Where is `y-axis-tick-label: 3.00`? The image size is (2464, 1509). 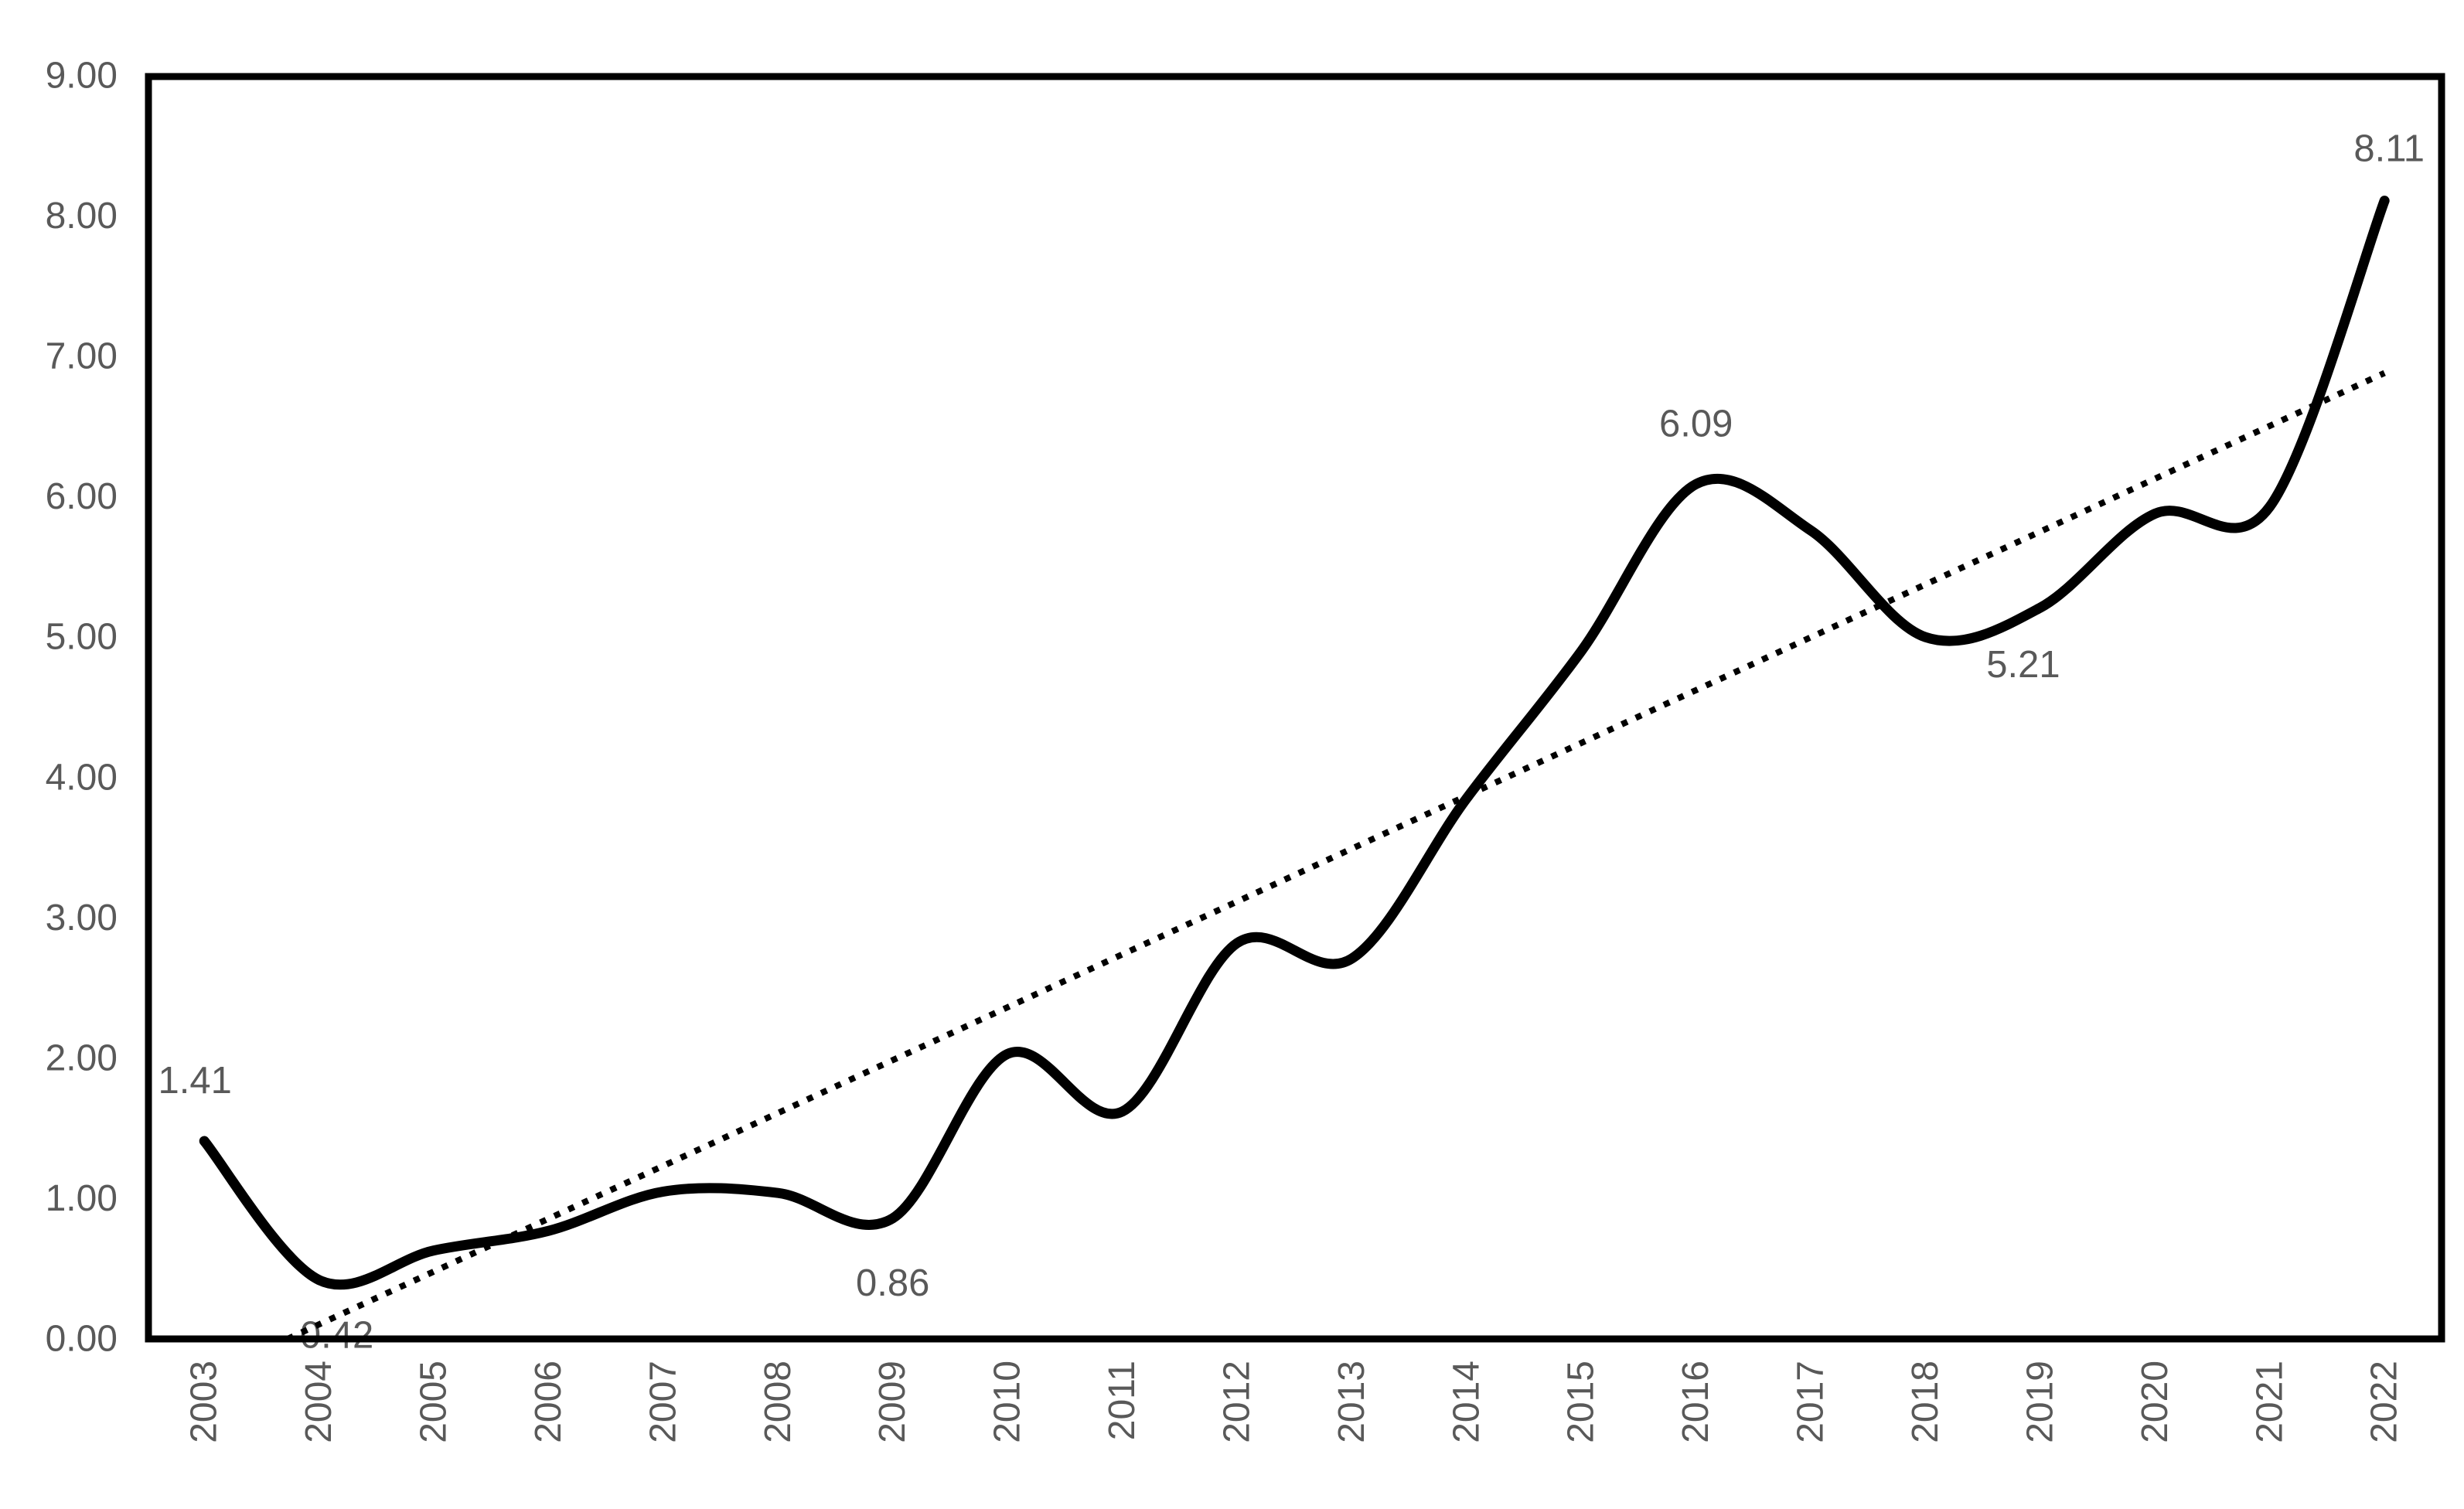 y-axis-tick-label: 3.00 is located at coordinates (82, 918).